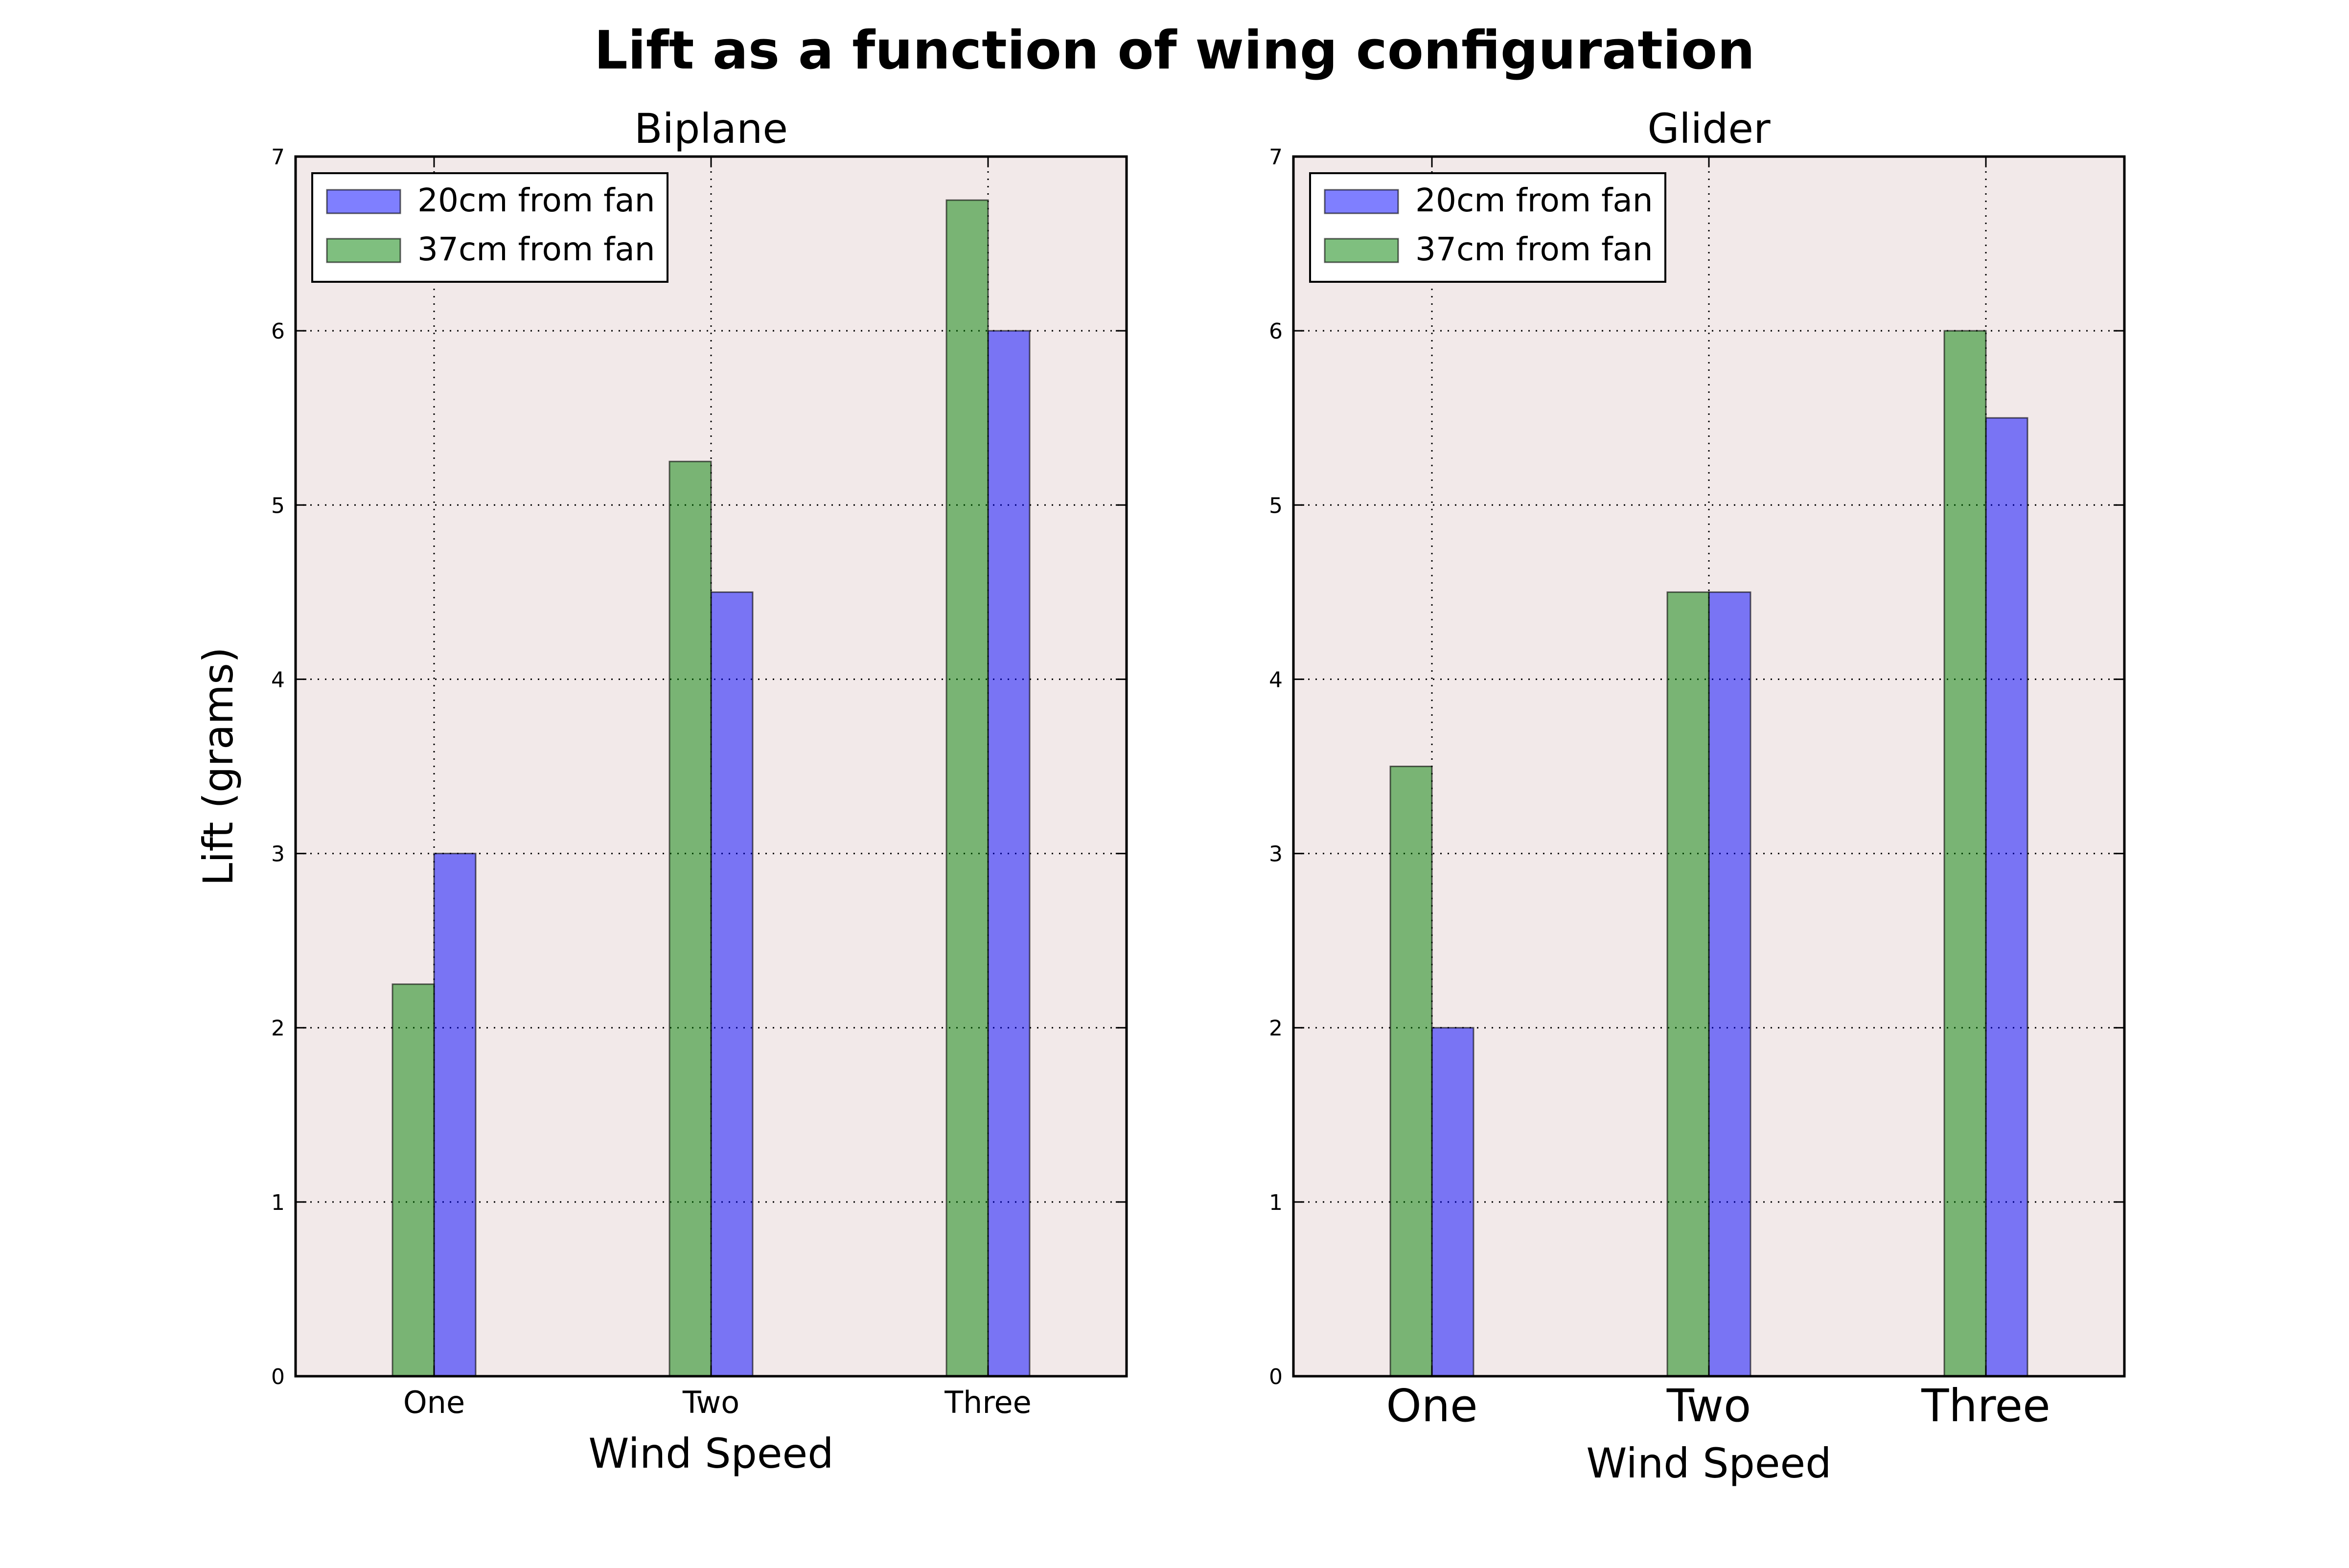 The width and height of the screenshot is (2349, 1568). Describe the element at coordinates (1709, 129) in the screenshot. I see `subplot-title: Glider` at that location.